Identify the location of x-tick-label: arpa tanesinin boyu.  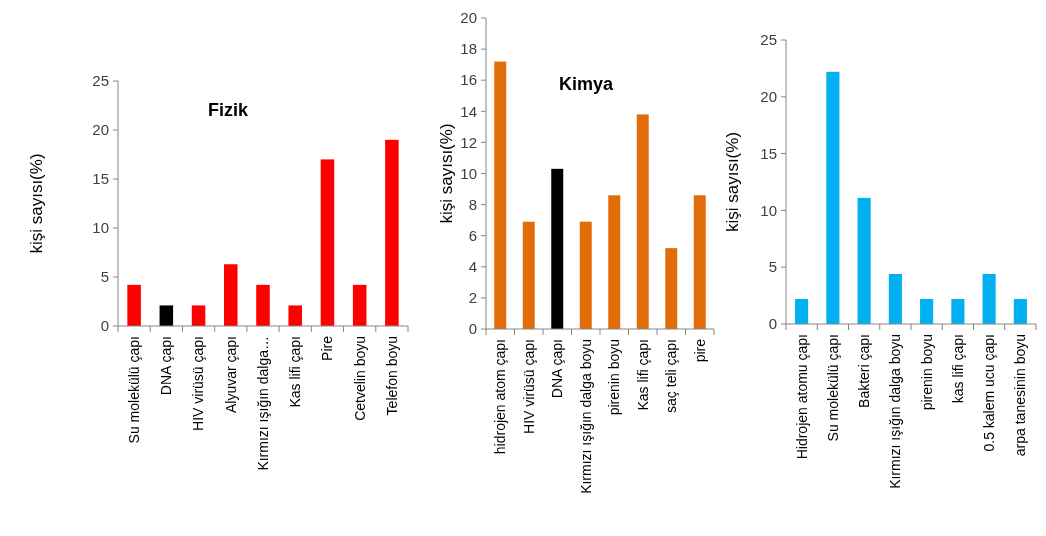
(1020, 395).